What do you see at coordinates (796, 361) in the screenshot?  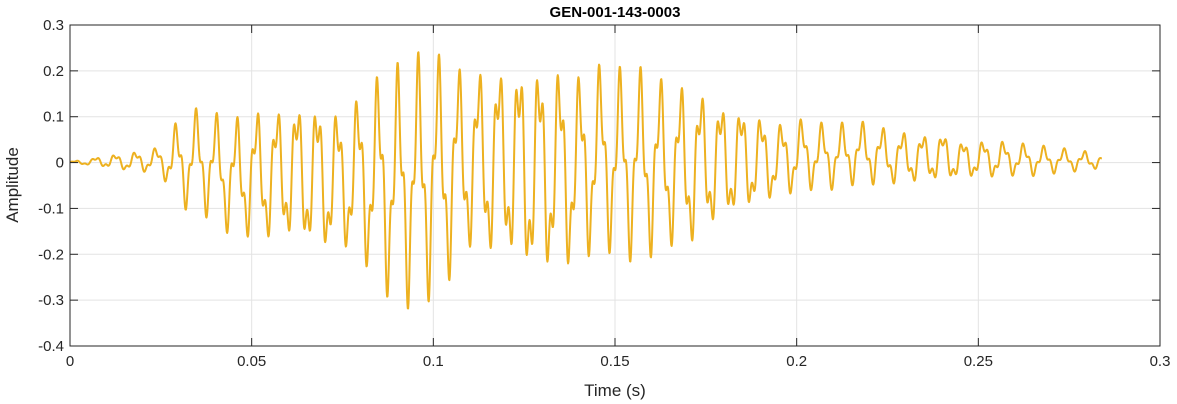 I see `x-tick-label: 0.2` at bounding box center [796, 361].